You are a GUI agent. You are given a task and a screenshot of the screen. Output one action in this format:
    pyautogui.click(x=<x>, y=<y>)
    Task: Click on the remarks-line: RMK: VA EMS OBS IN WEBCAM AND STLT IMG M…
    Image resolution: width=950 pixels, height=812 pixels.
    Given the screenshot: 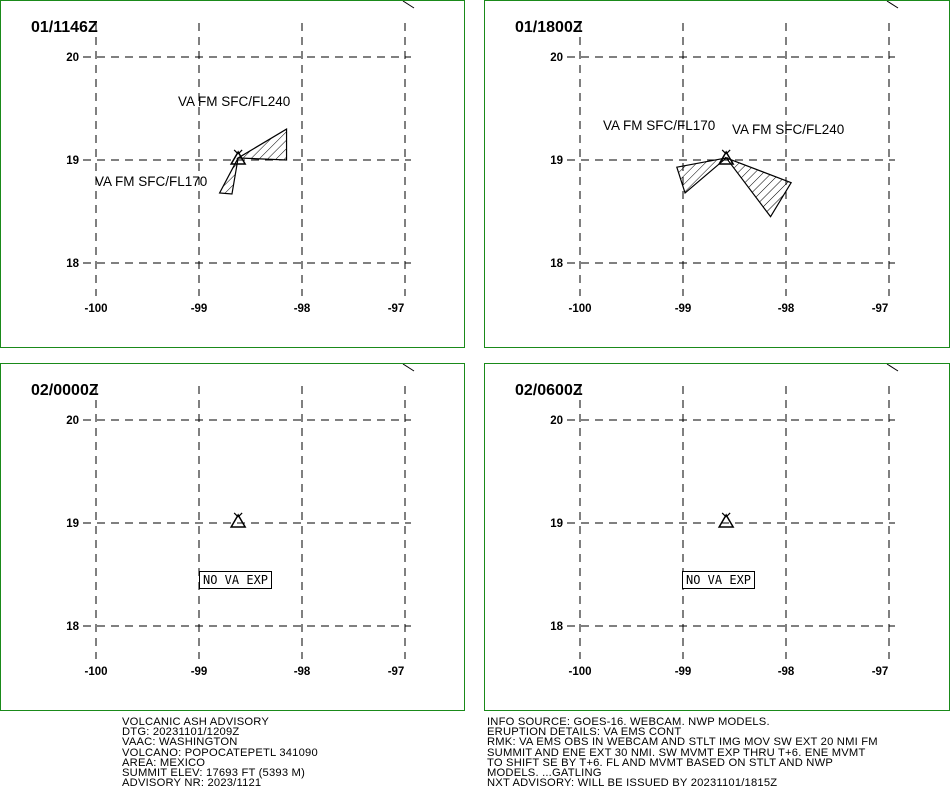 What is the action you would take?
    pyautogui.click(x=682, y=742)
    